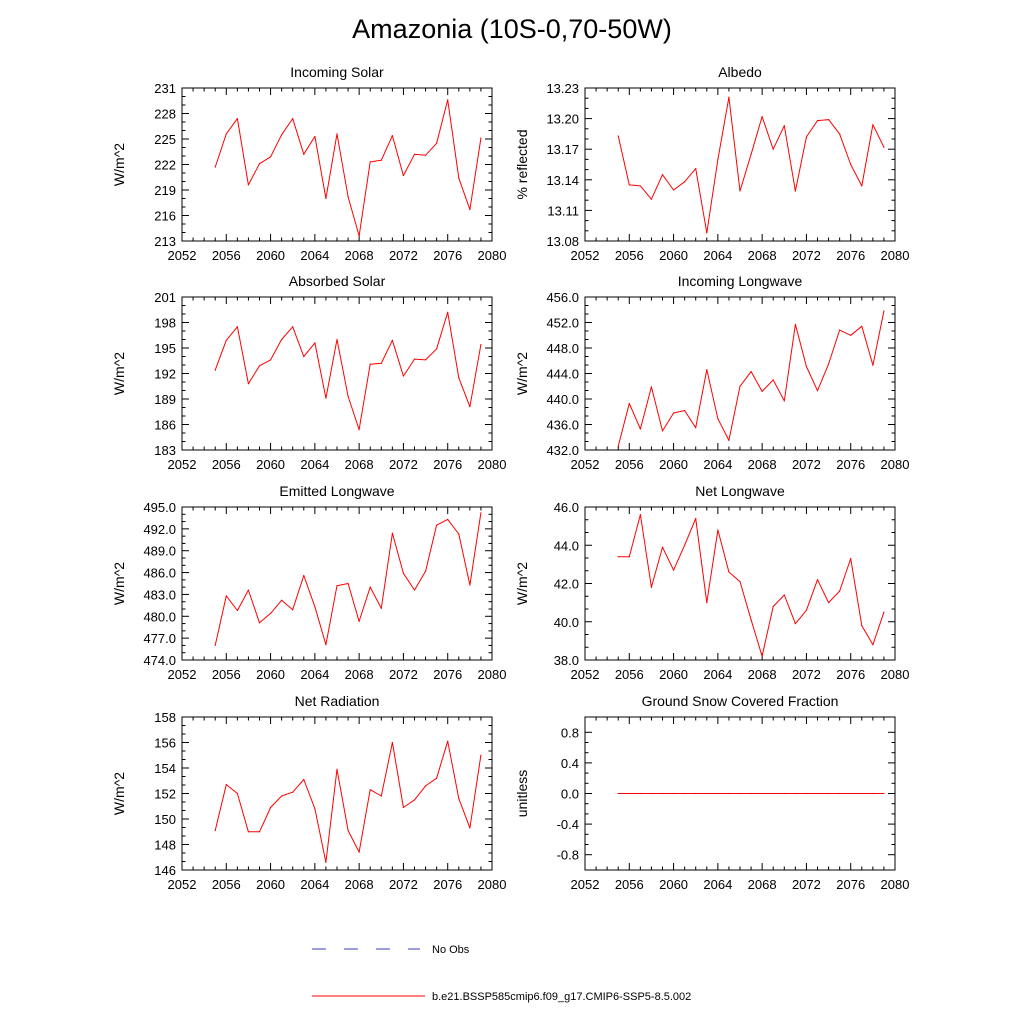 The width and height of the screenshot is (1024, 1024). Describe the element at coordinates (740, 373) in the screenshot. I see `plot-frame` at that location.